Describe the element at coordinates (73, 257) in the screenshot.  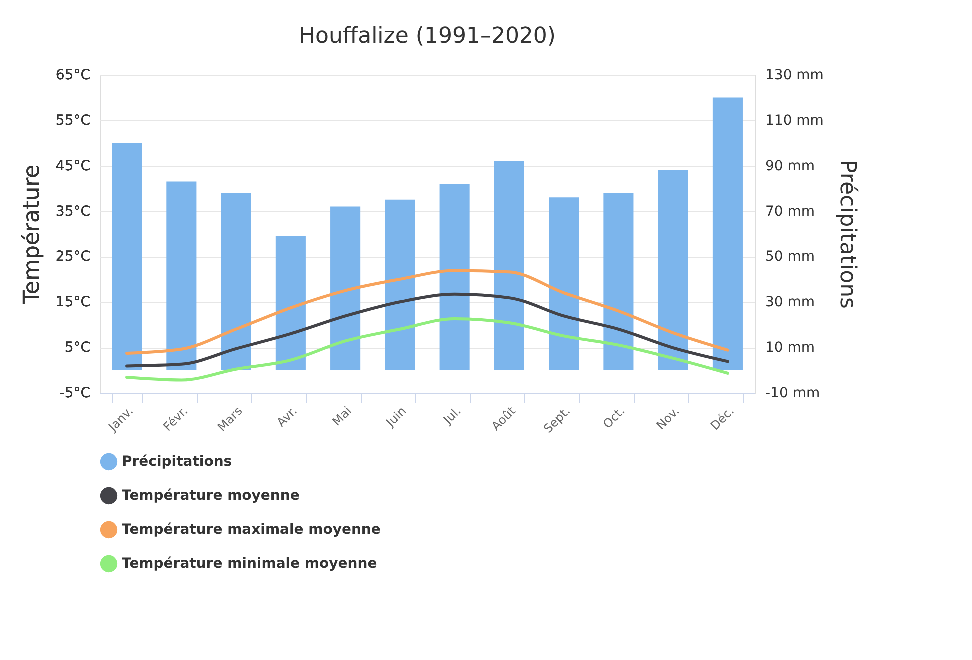
I see `y-tick-label: 25°C` at that location.